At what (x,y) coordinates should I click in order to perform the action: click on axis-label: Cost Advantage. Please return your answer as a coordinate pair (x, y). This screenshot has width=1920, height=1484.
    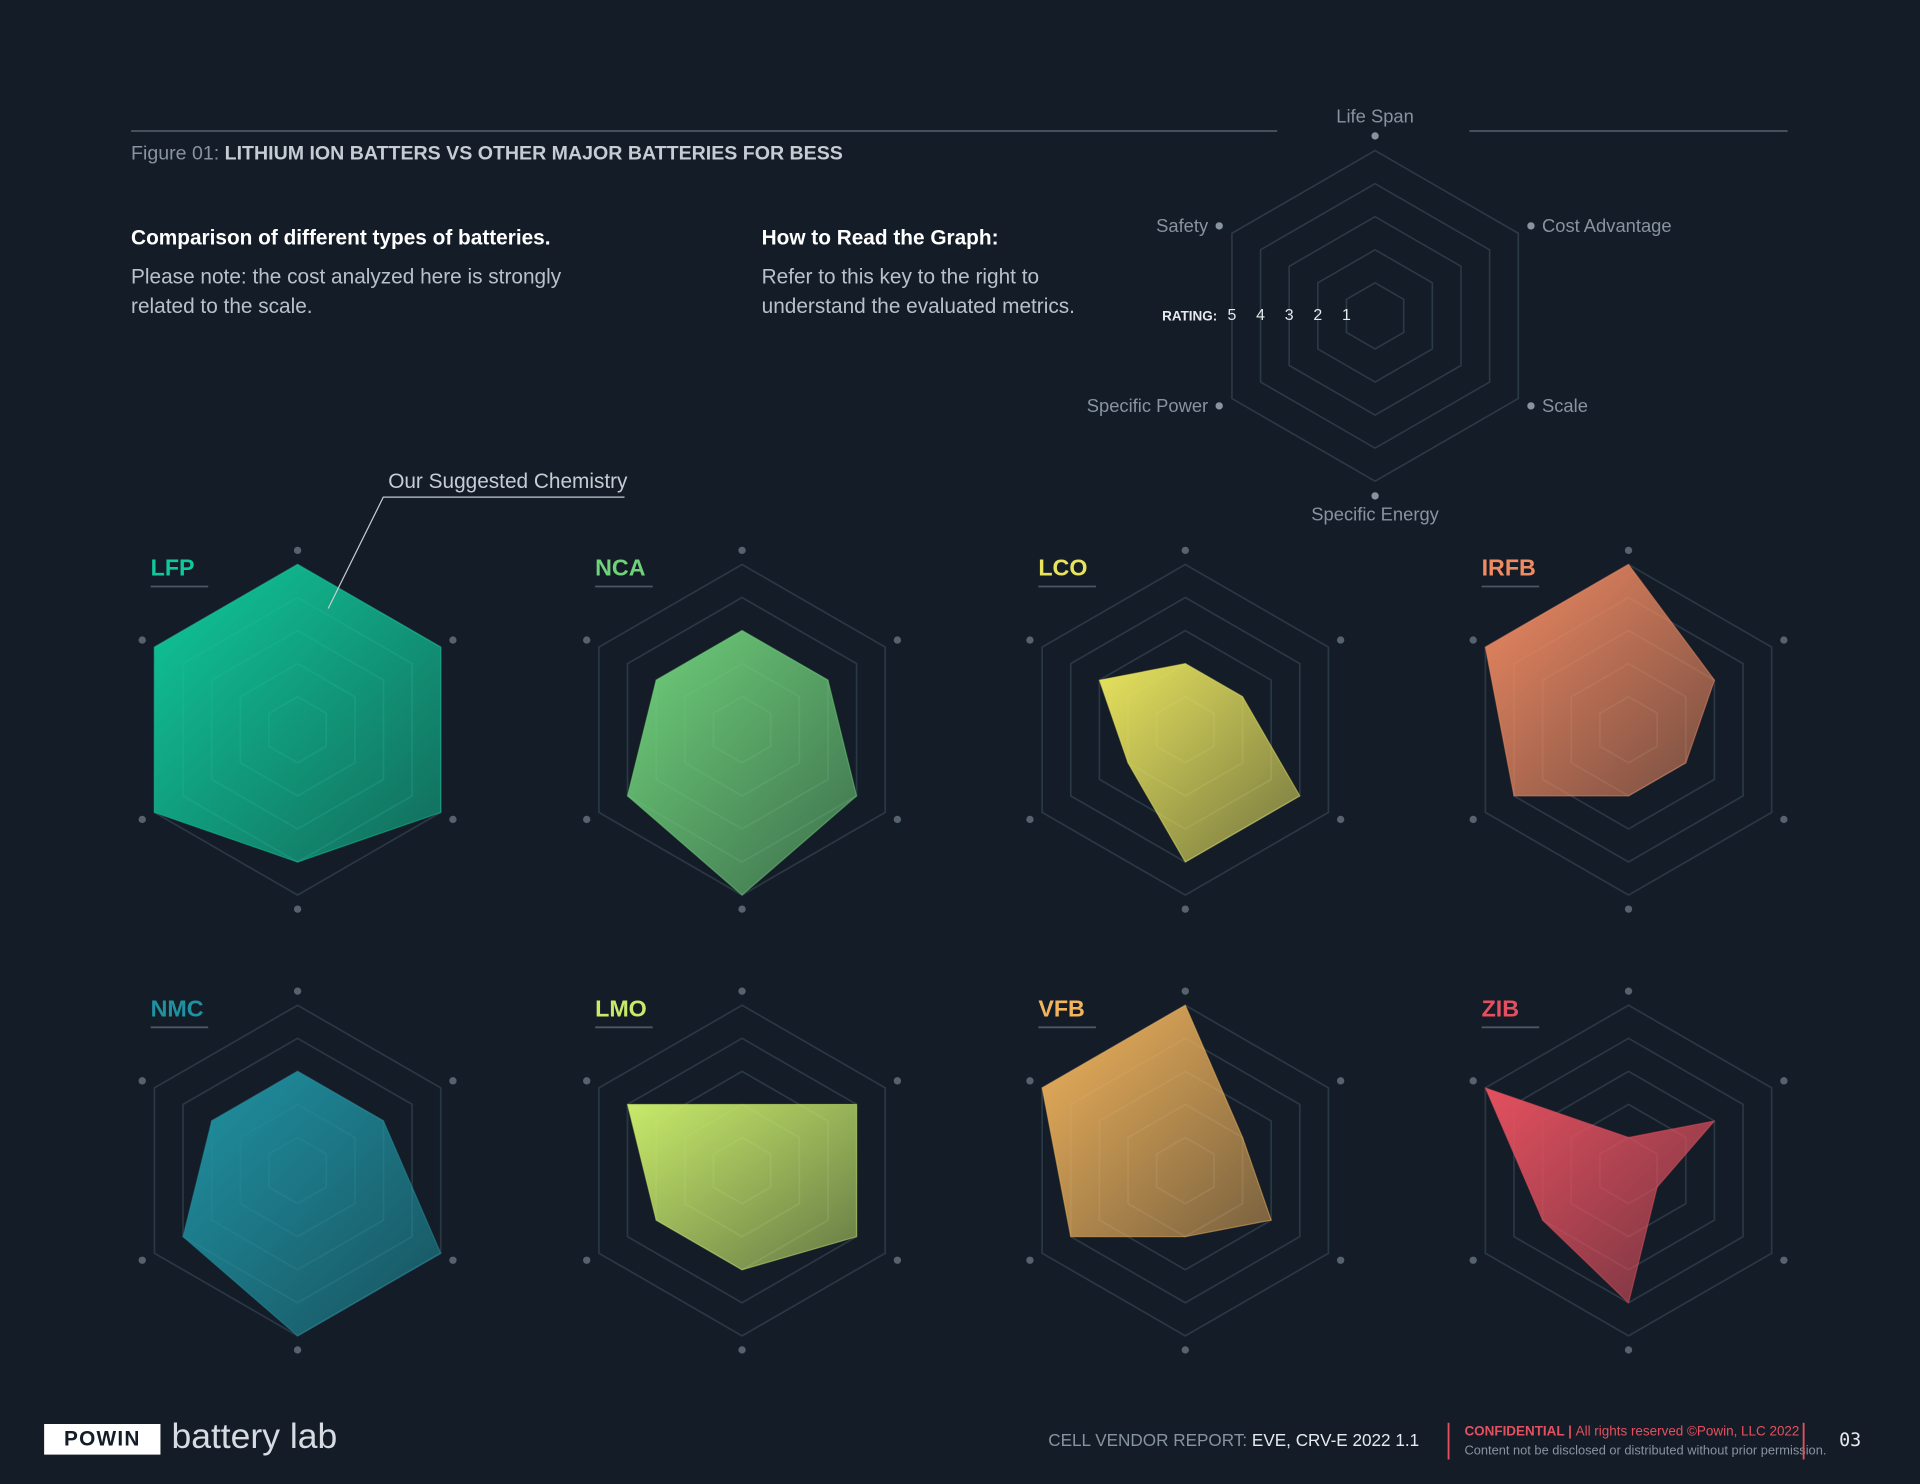
    Looking at the image, I should click on (1607, 225).